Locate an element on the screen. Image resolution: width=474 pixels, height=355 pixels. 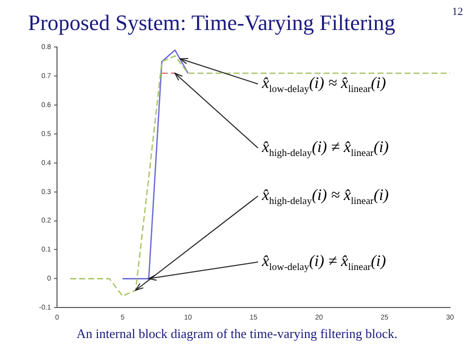
chart-title: Proposed System: Time-Varying Filtering is located at coordinates (212, 23).